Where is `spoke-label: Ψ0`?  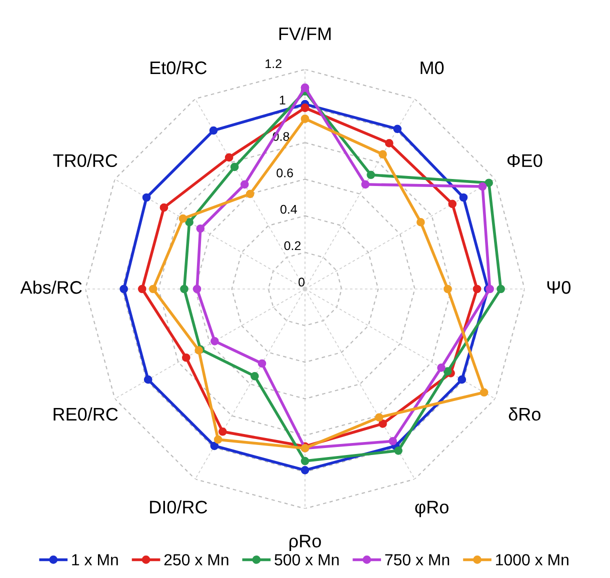 spoke-label: Ψ0 is located at coordinates (558, 287).